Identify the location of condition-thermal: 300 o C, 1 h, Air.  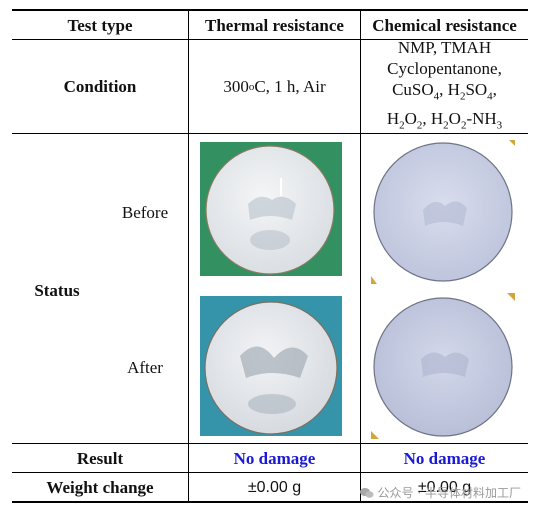
(274, 86).